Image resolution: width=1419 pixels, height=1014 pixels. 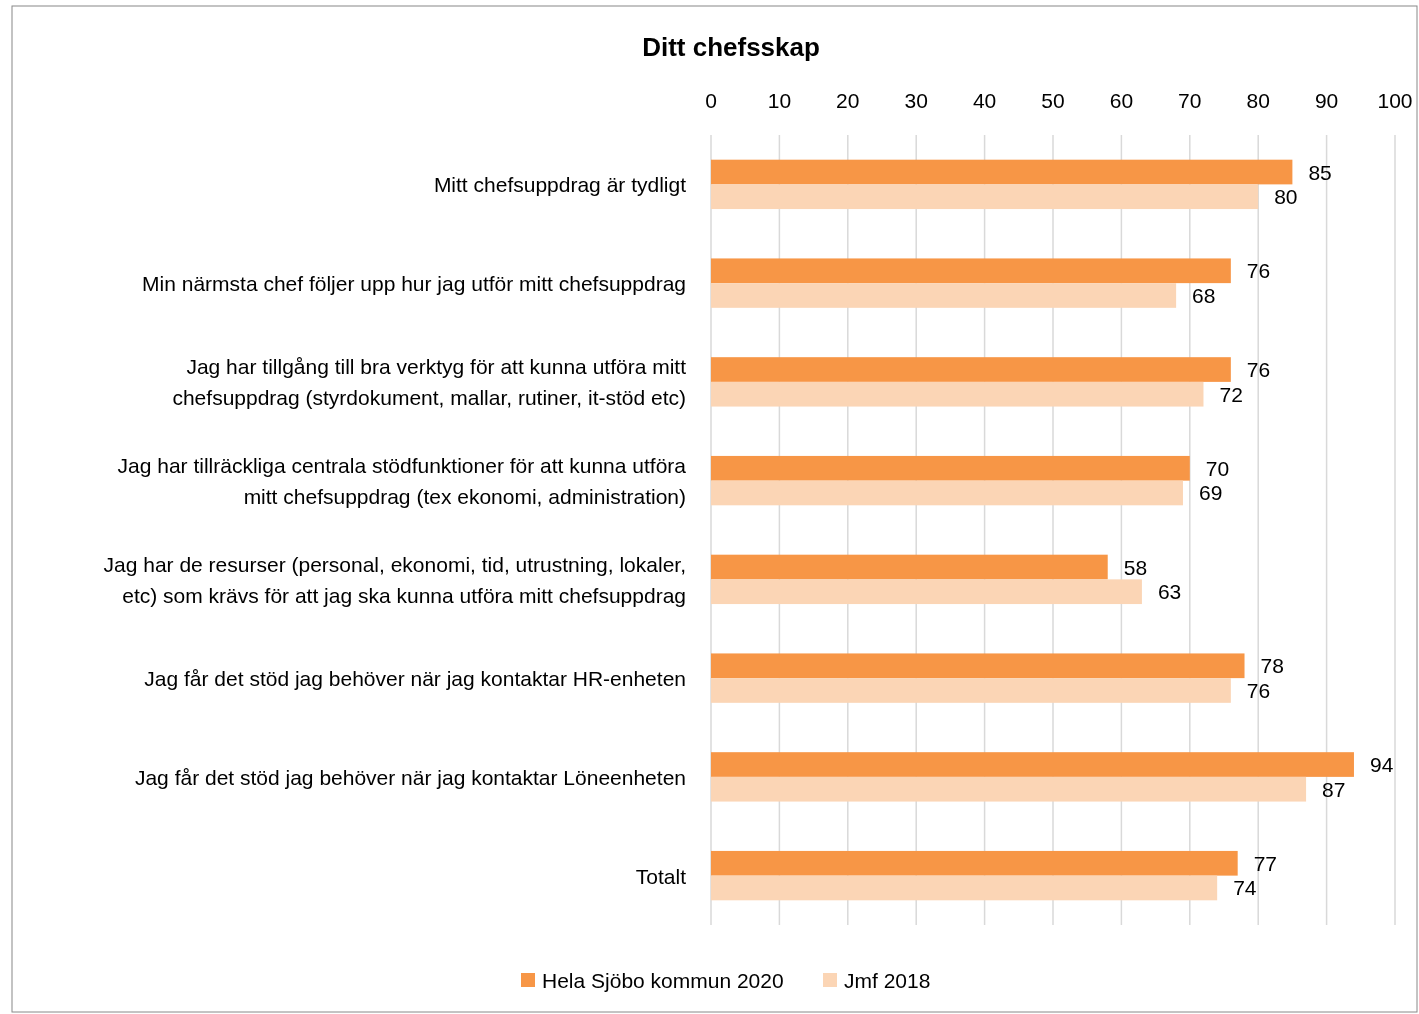 What do you see at coordinates (1231, 394) in the screenshot?
I see `data-label: 72` at bounding box center [1231, 394].